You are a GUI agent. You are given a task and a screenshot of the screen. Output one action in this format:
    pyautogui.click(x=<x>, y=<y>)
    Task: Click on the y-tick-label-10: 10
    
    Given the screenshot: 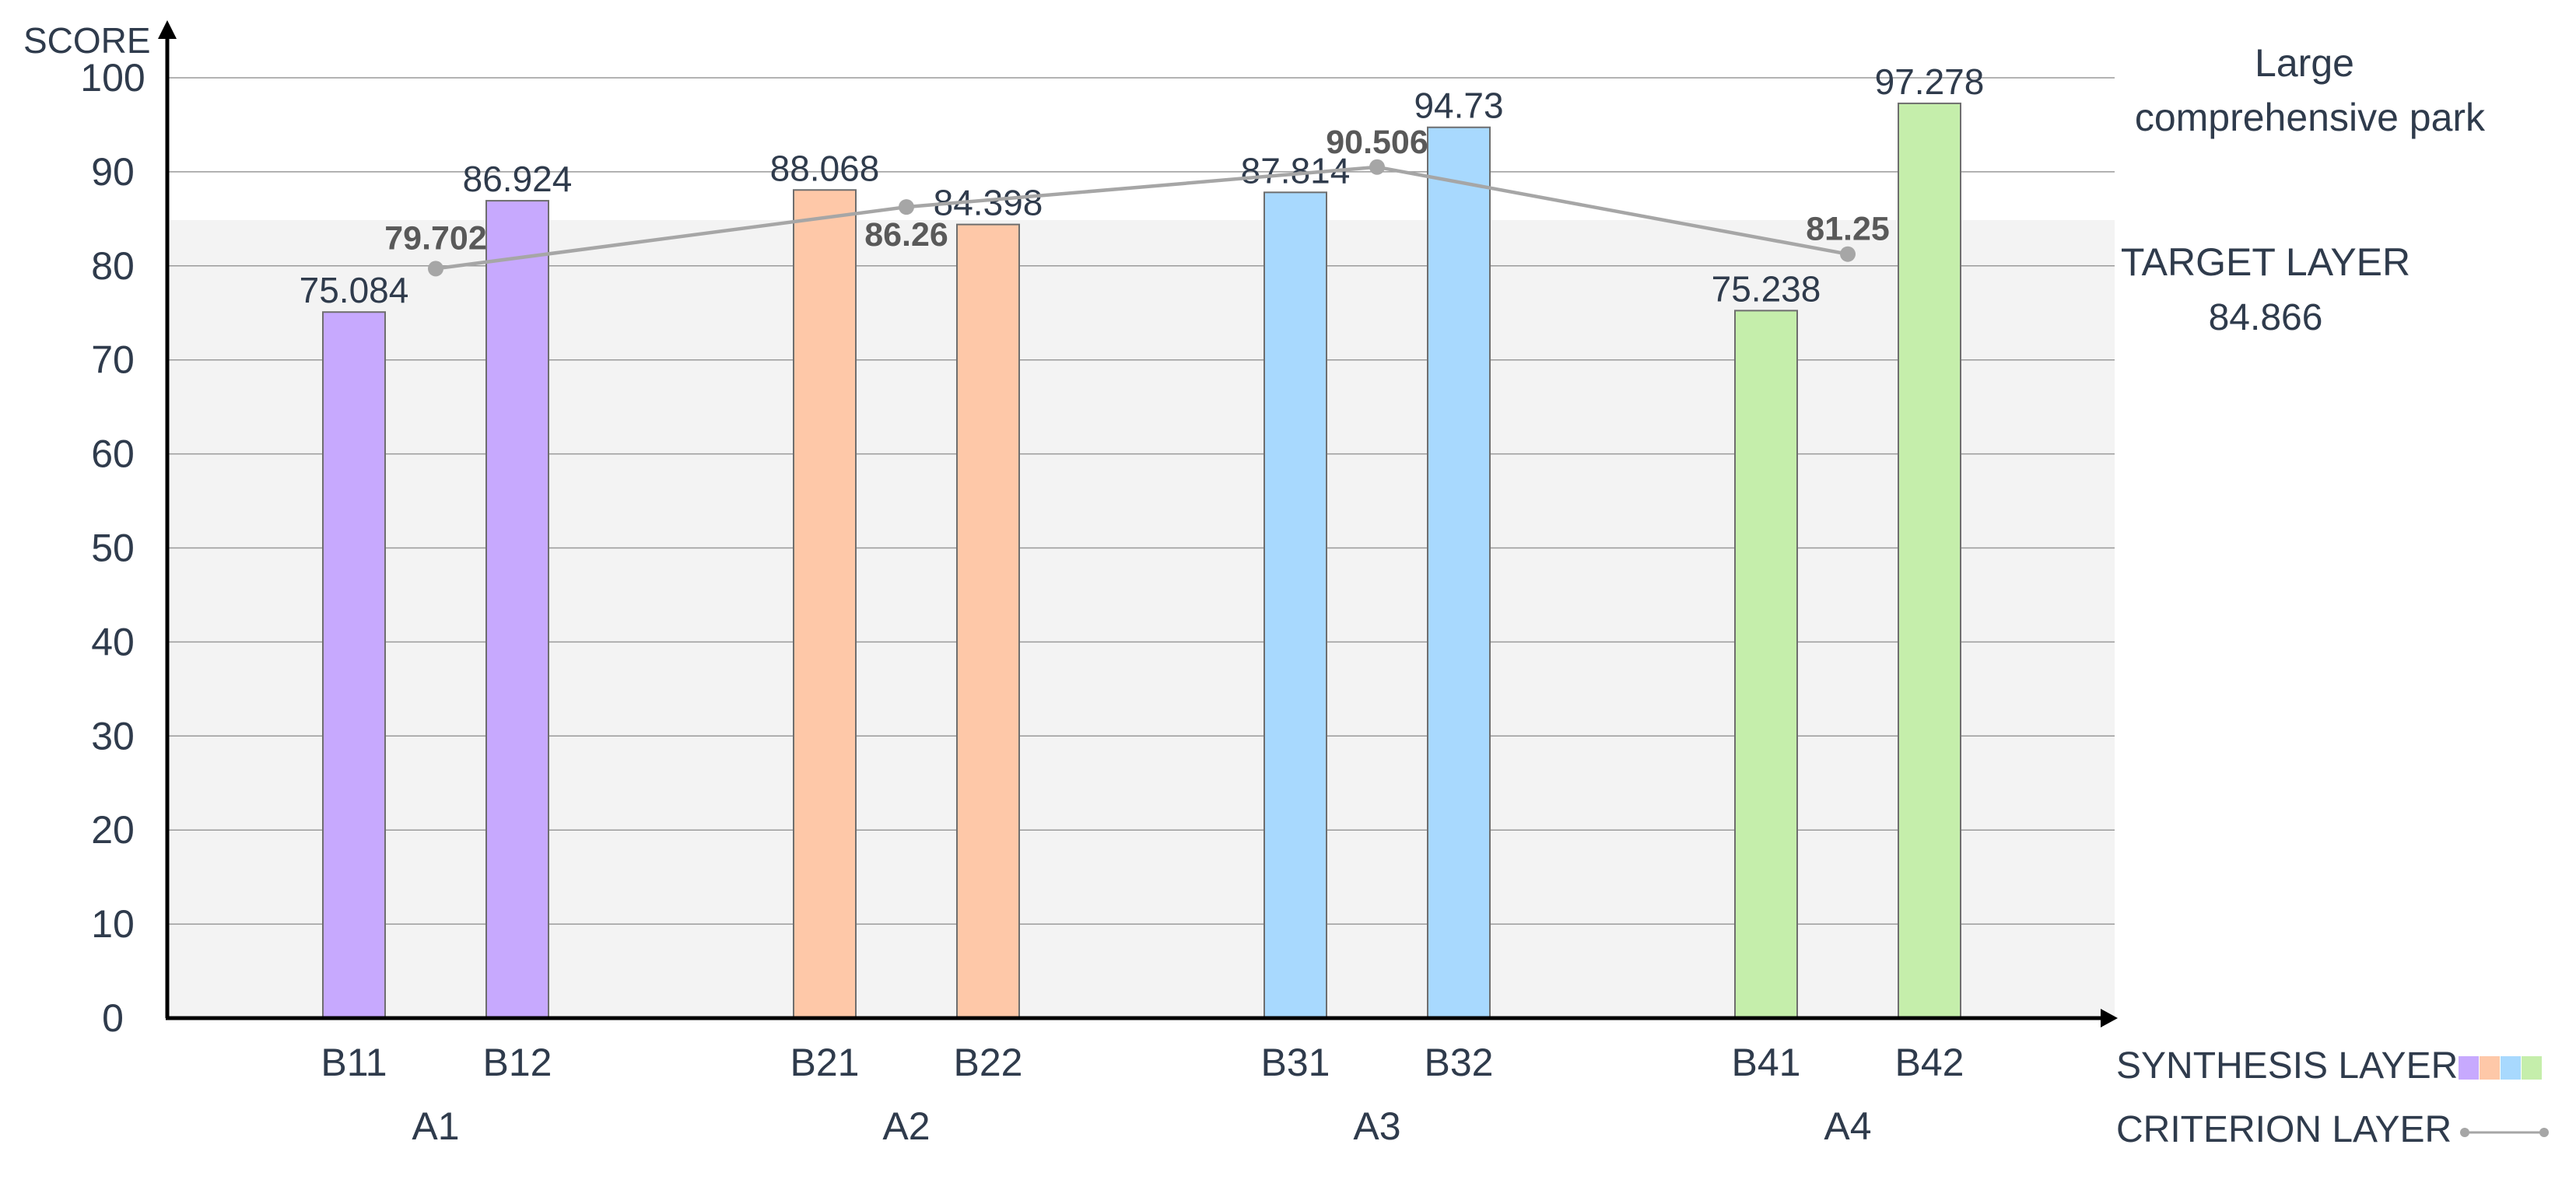 What is the action you would take?
    pyautogui.click(x=113, y=924)
    